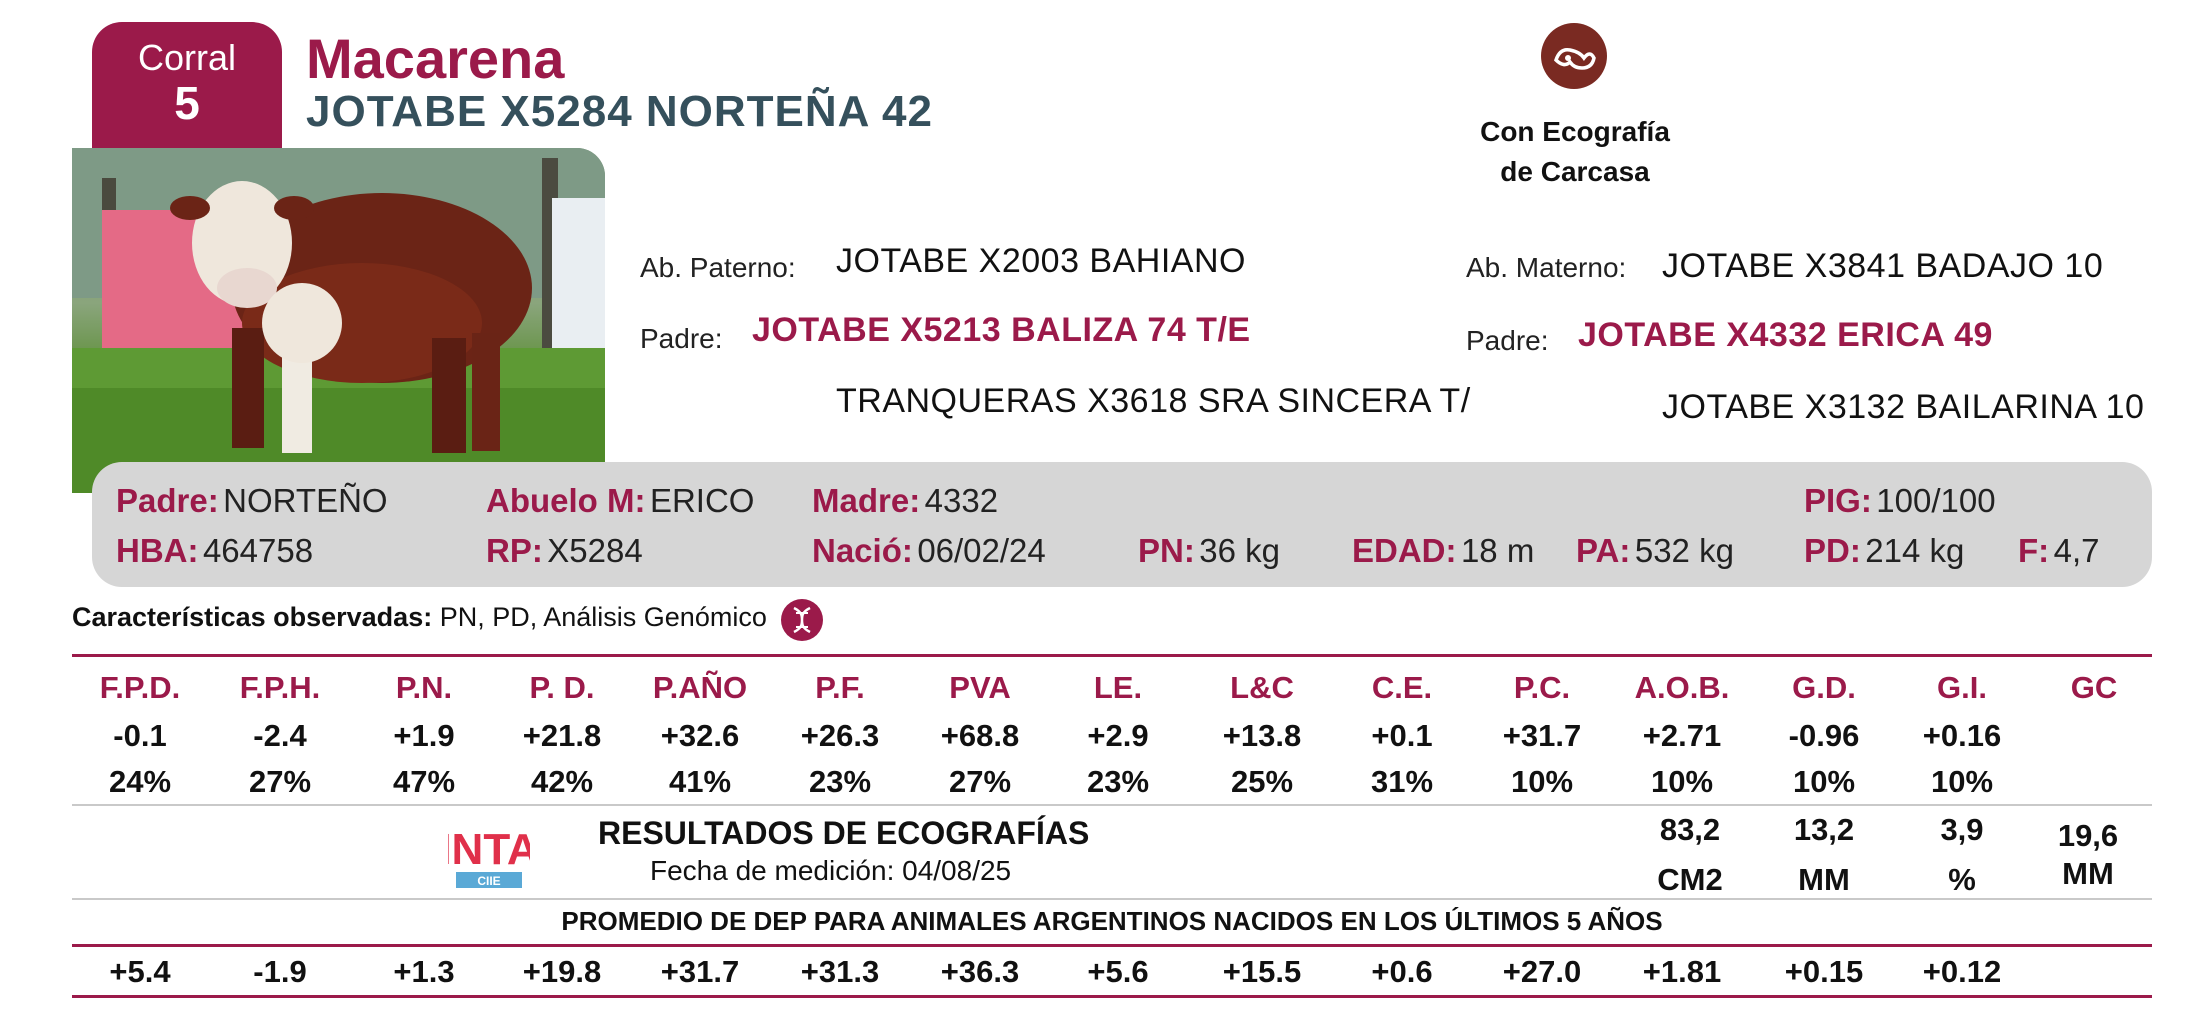 This screenshot has width=2200, height=1014. I want to click on corral-tab: Corral 5, so click(187, 86).